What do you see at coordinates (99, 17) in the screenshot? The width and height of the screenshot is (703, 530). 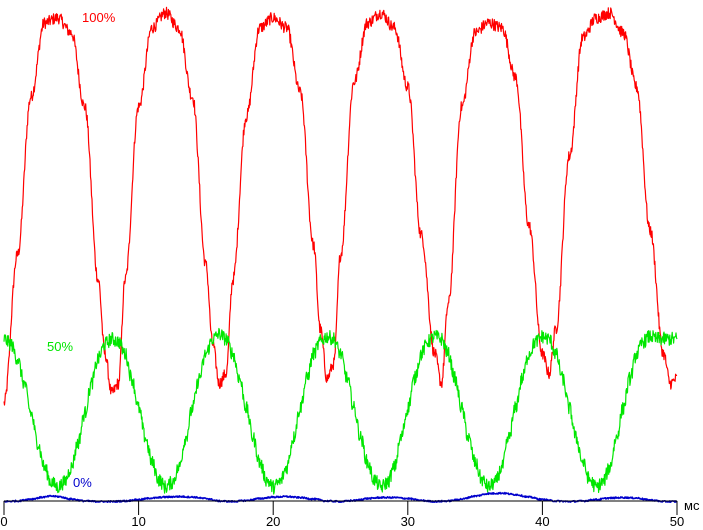 I see `series-label-100-percent: 100%` at bounding box center [99, 17].